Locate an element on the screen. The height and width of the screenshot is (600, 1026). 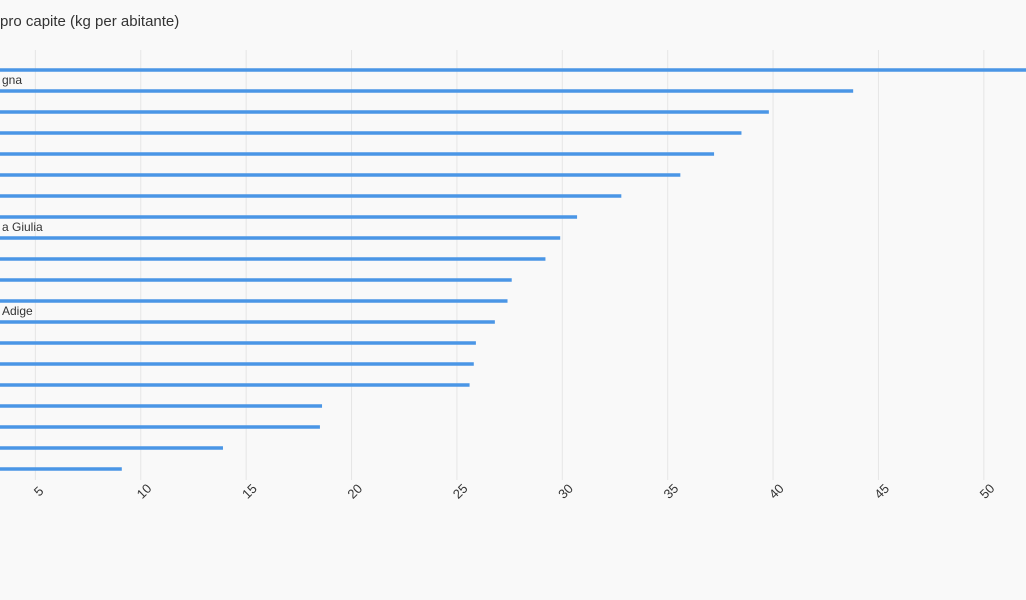
category-label: gna is located at coordinates (12, 80).